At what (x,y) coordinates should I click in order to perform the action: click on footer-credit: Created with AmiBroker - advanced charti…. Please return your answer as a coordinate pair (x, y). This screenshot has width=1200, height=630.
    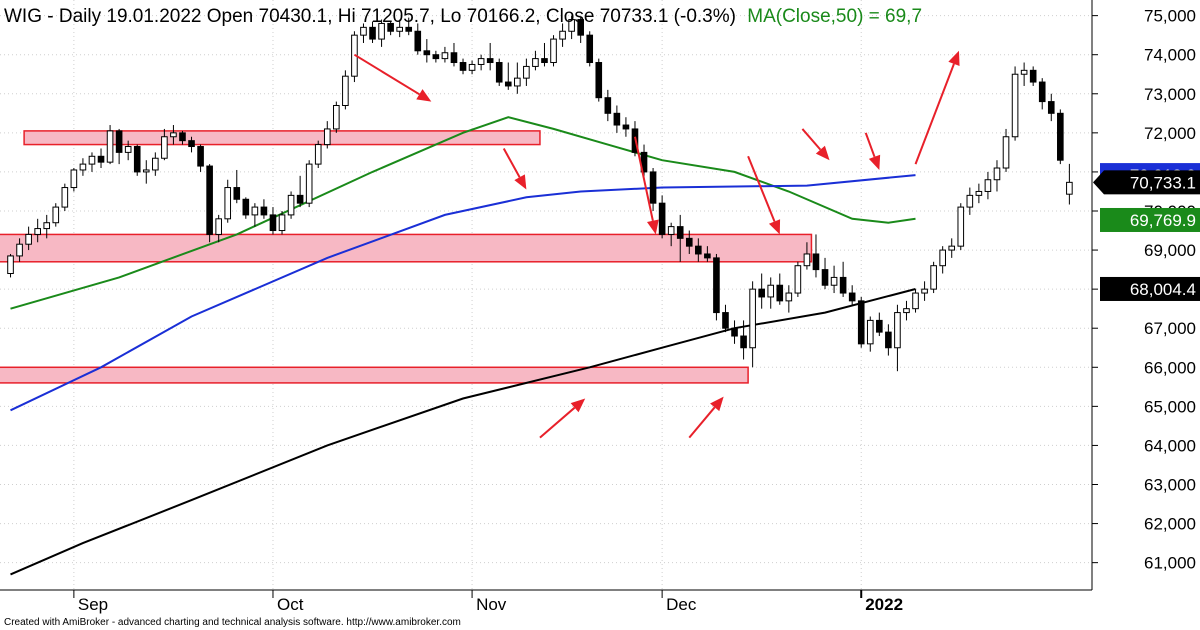
    Looking at the image, I should click on (232, 622).